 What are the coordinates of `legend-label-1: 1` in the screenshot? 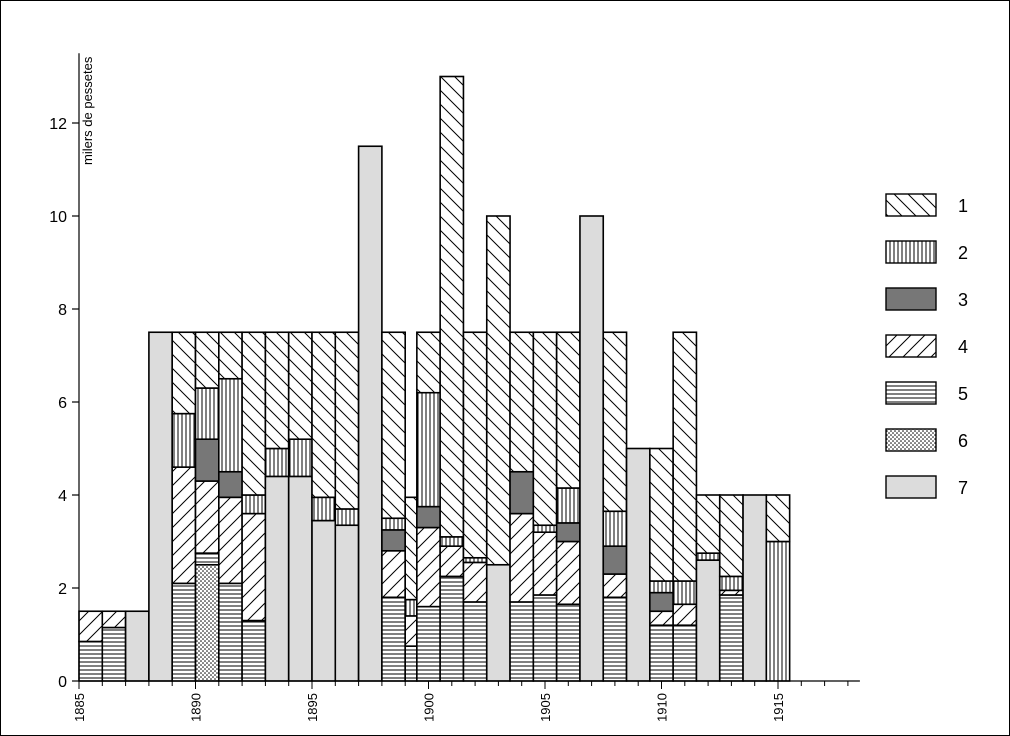 It's located at (963, 206).